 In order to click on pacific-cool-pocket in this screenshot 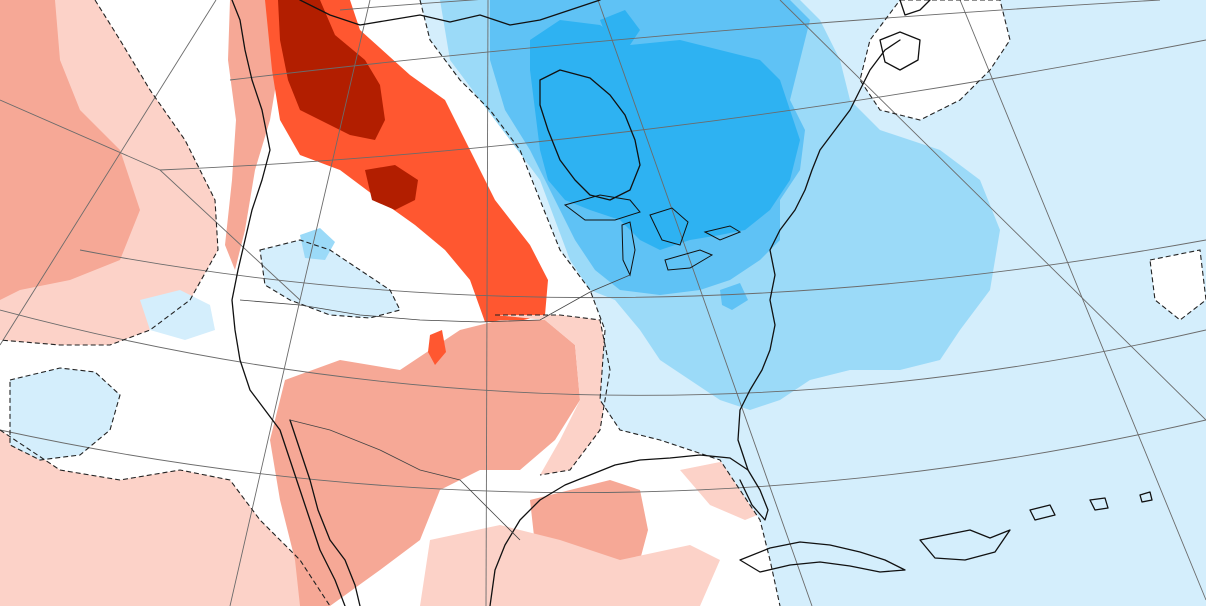, I will do `click(65, 414)`.